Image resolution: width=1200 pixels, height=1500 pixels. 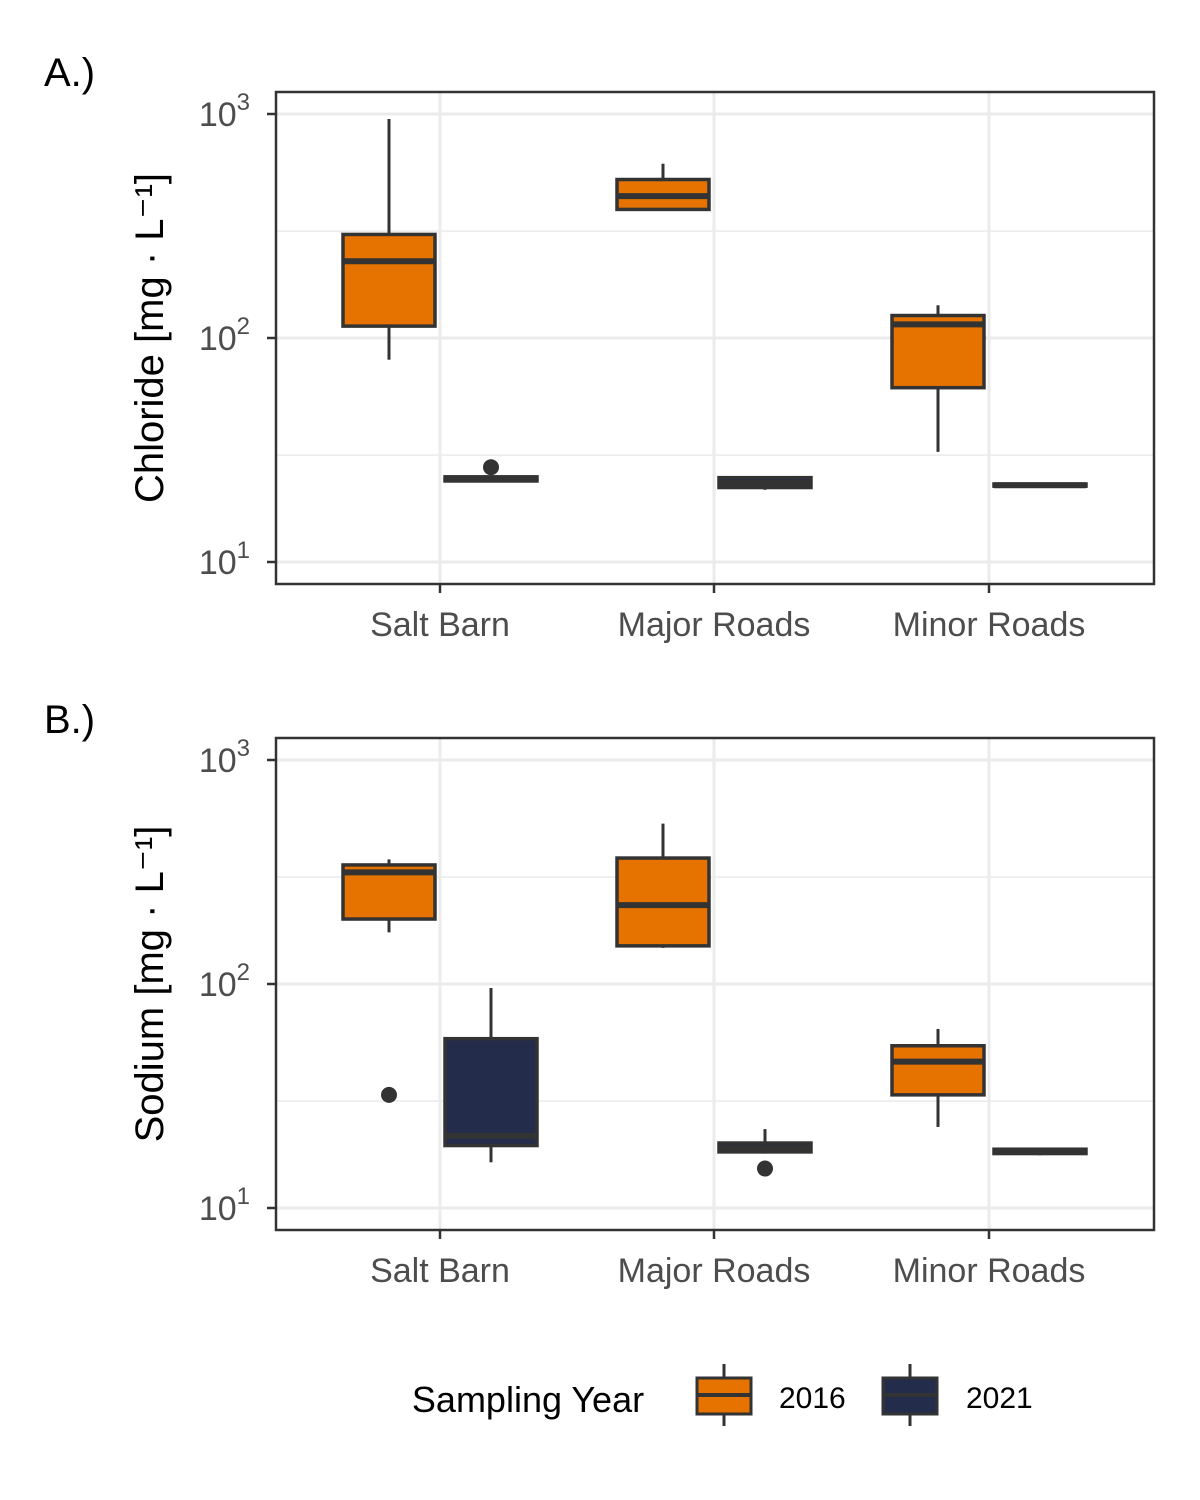 What do you see at coordinates (999, 1398) in the screenshot?
I see `legend-label-2021: 2021` at bounding box center [999, 1398].